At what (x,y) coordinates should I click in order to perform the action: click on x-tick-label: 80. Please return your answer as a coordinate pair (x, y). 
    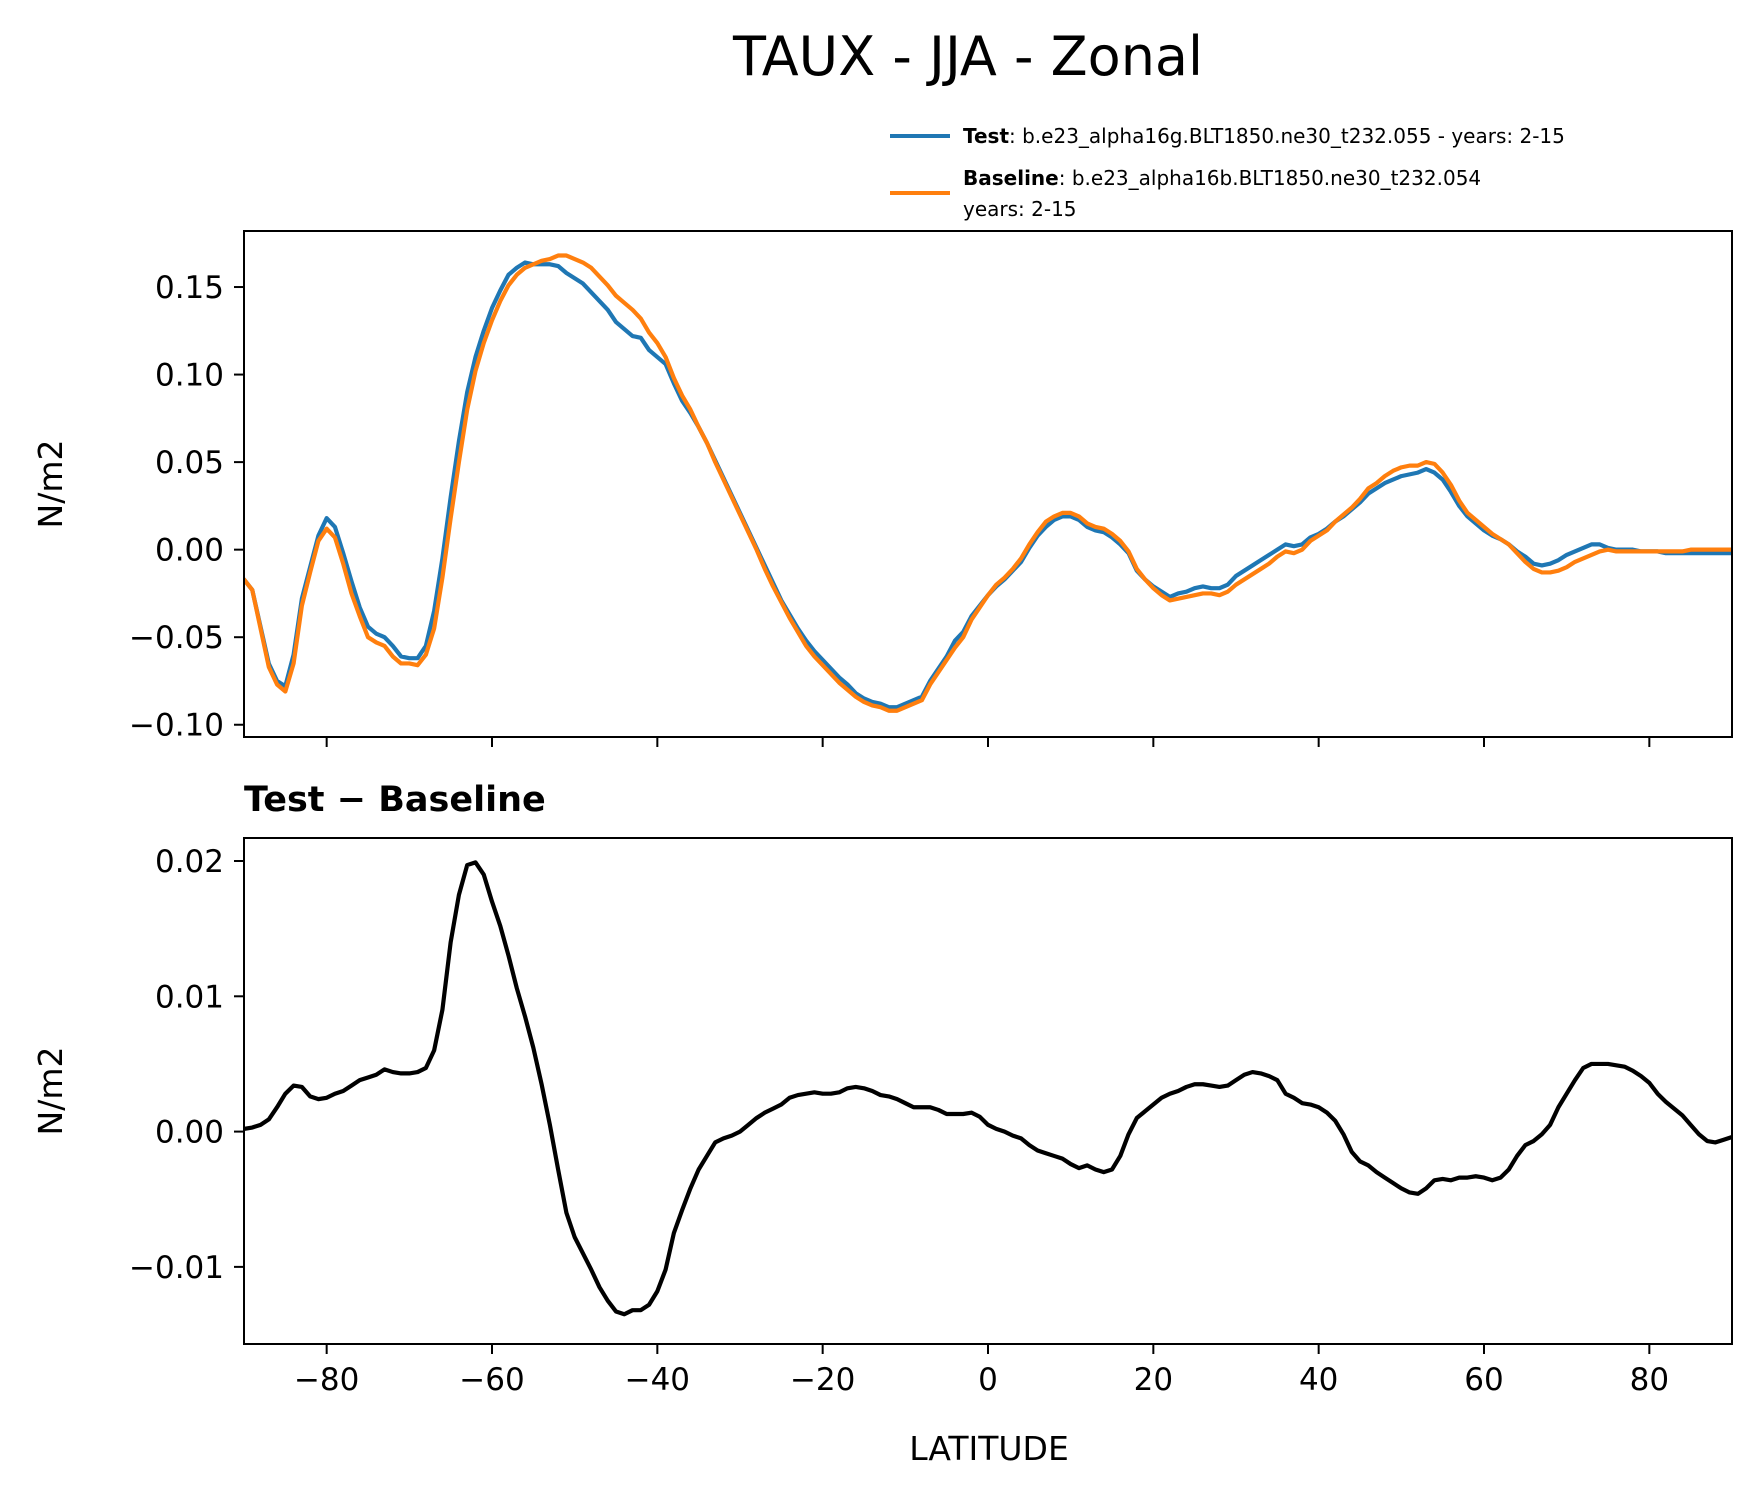
    Looking at the image, I should click on (1649, 1380).